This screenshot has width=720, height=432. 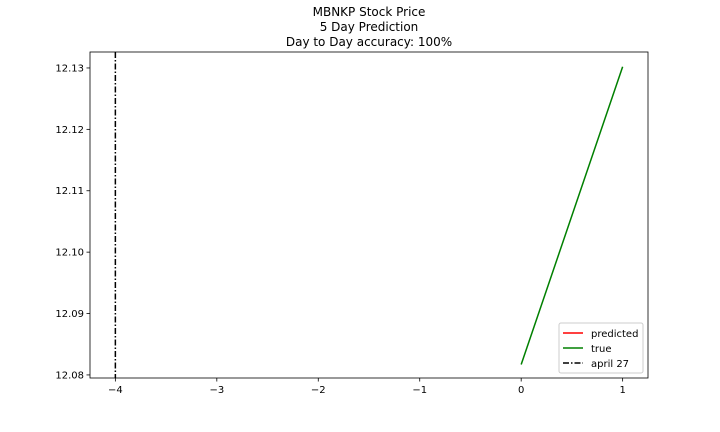 What do you see at coordinates (419, 390) in the screenshot?
I see `x-tick-label: −1` at bounding box center [419, 390].